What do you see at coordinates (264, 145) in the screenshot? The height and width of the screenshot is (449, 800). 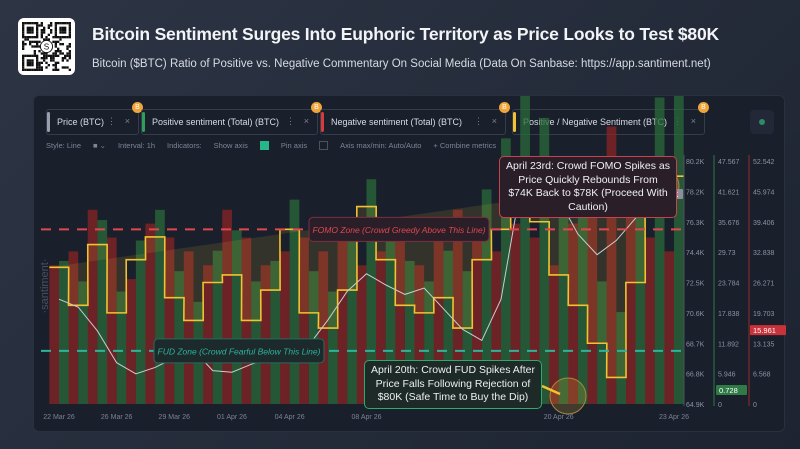 I see `show-axis-checkbox` at bounding box center [264, 145].